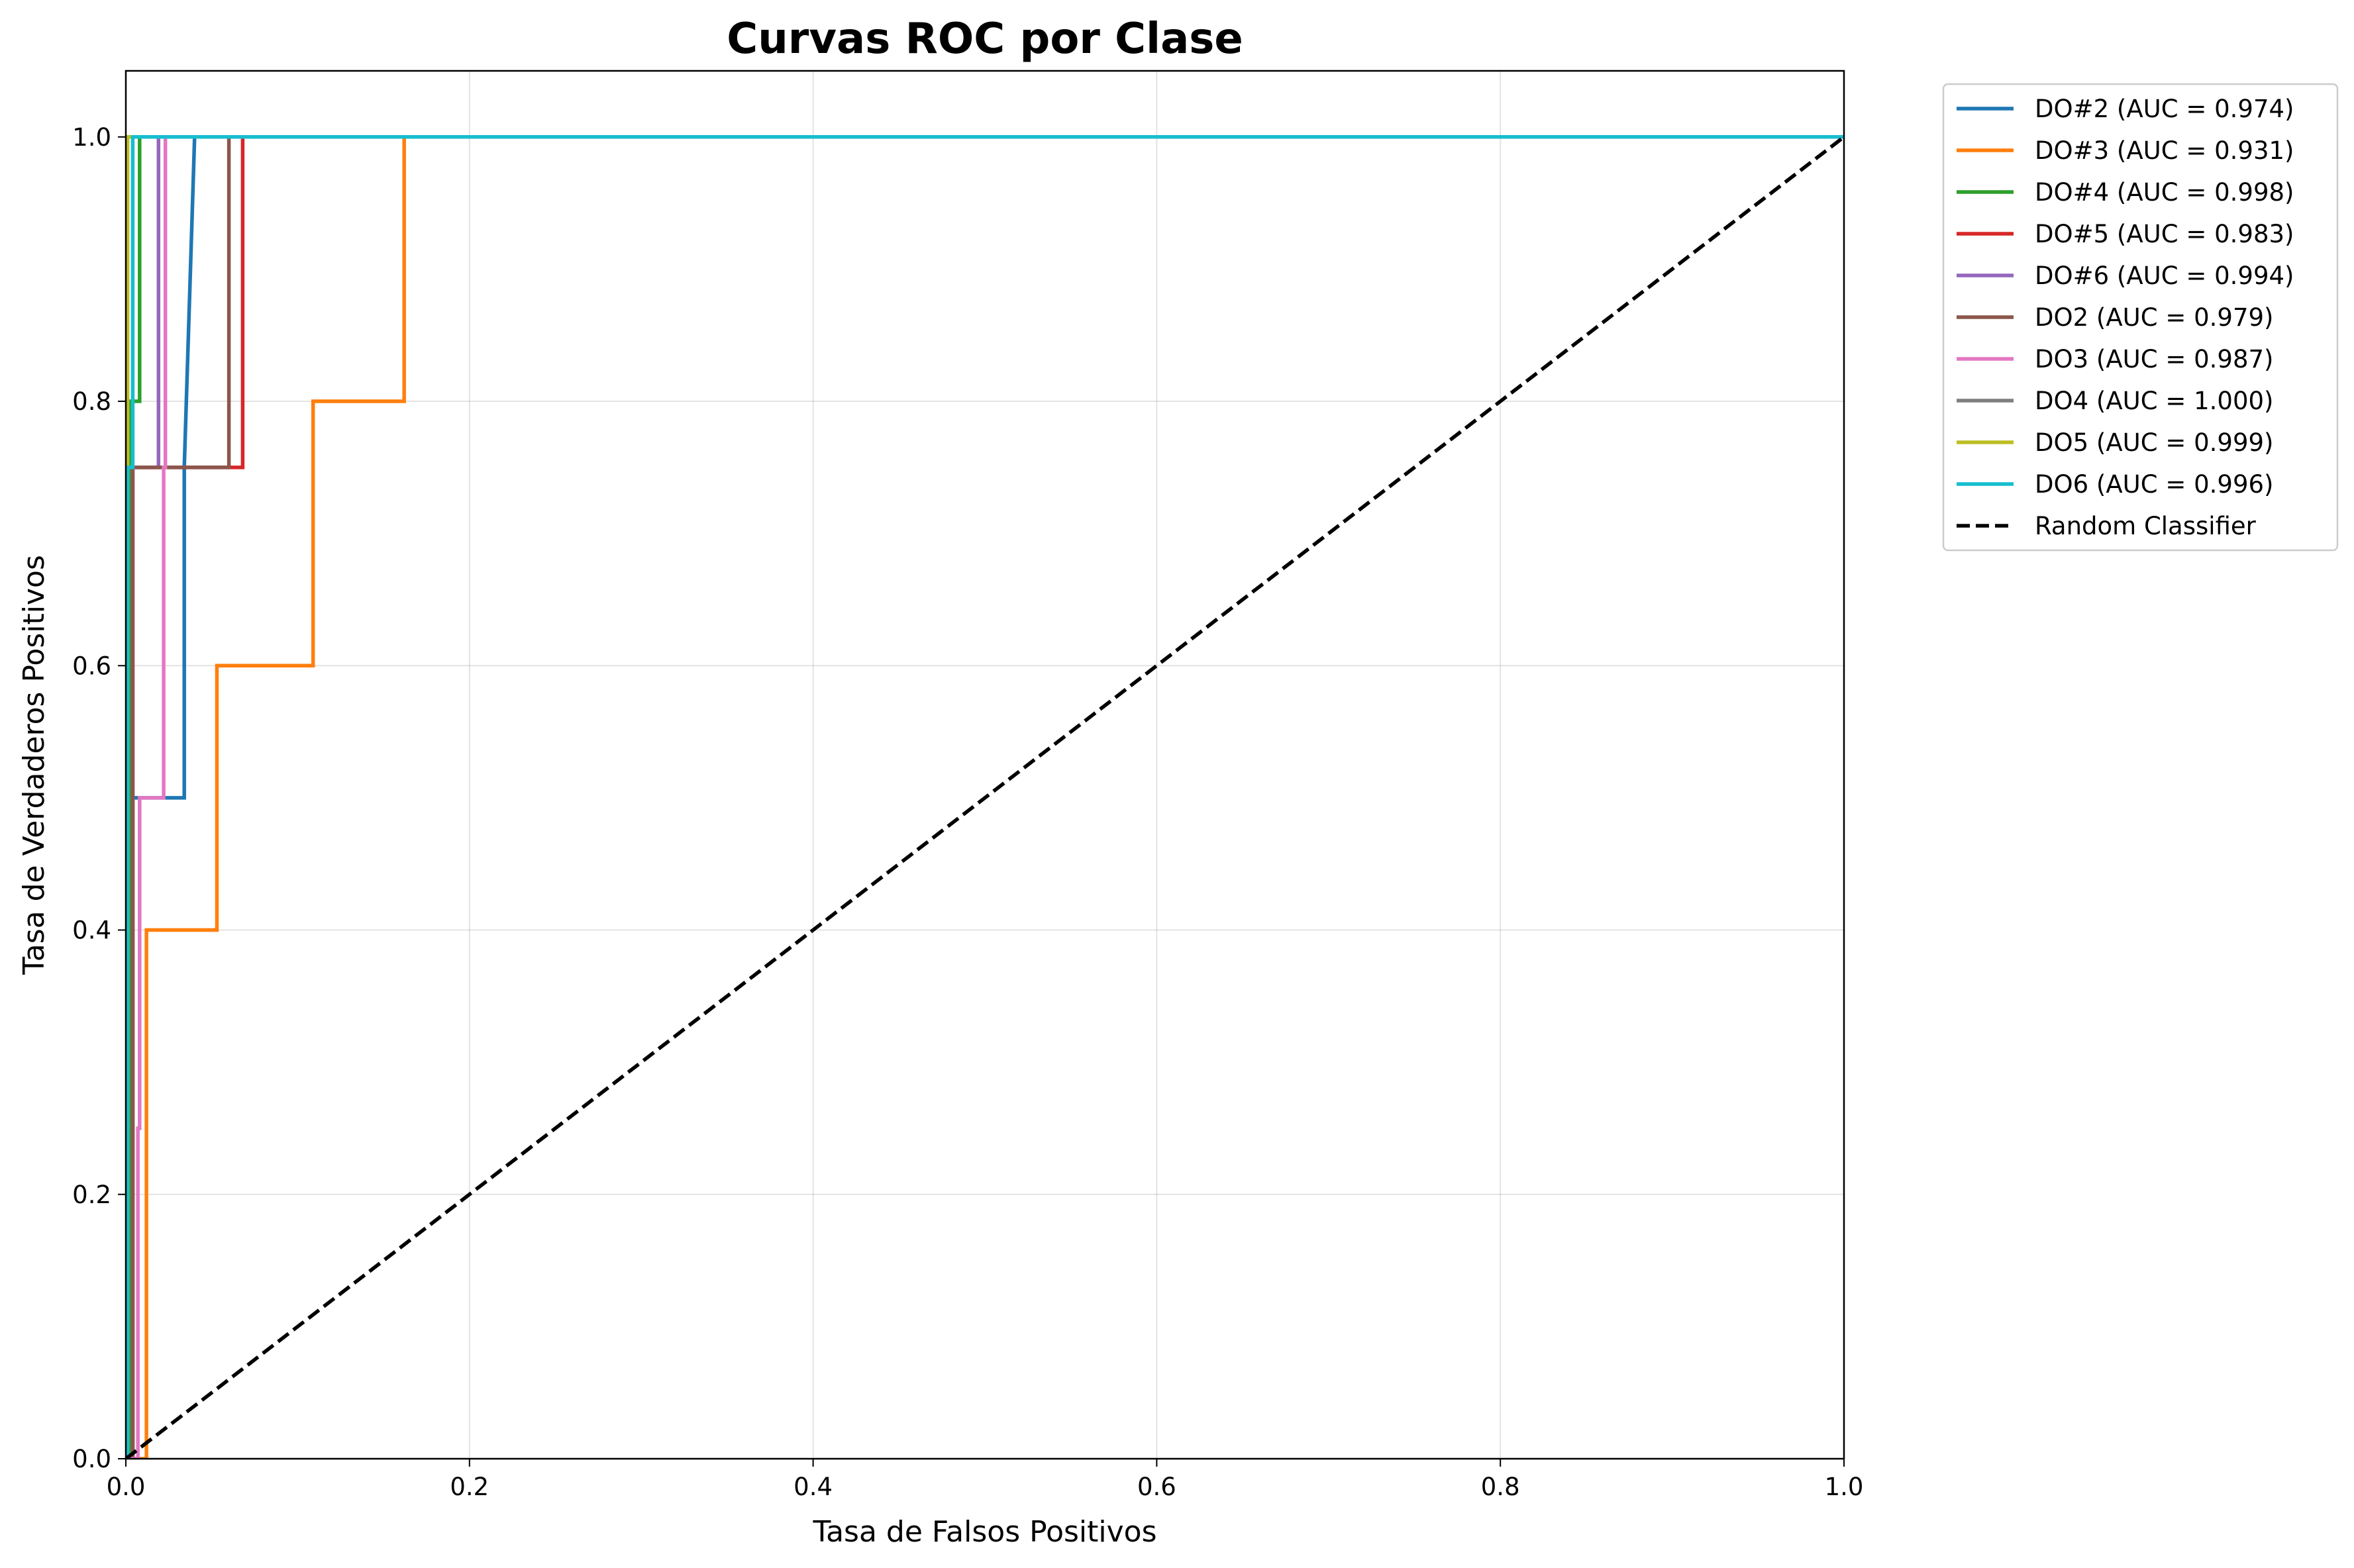 The width and height of the screenshot is (2354, 1568). Describe the element at coordinates (2164, 150) in the screenshot. I see `legend-label: DO#3 (AUC = 0.931)` at that location.